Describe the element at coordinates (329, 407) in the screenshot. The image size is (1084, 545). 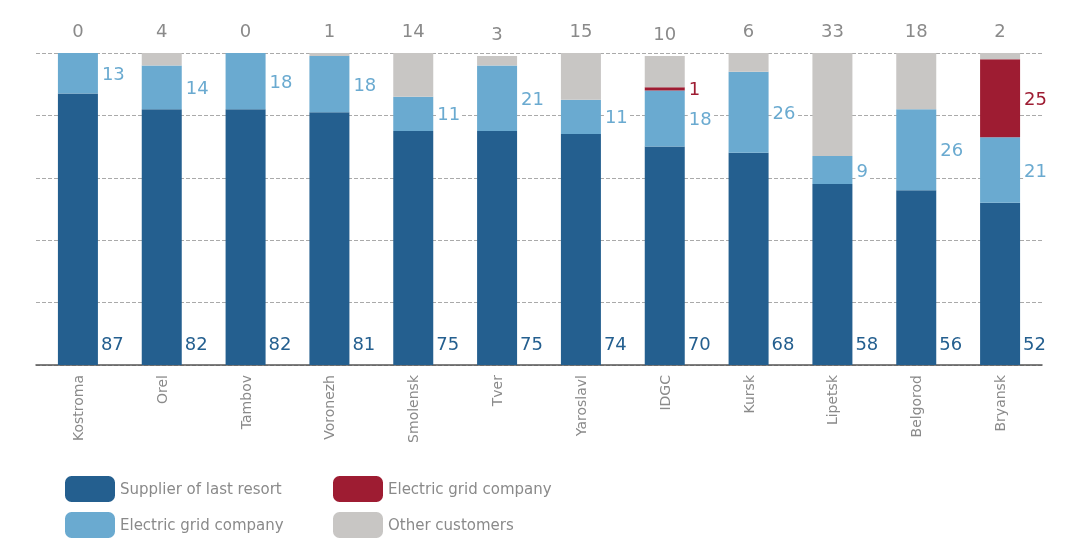
I see `x-tick-label: Voronezh` at that location.